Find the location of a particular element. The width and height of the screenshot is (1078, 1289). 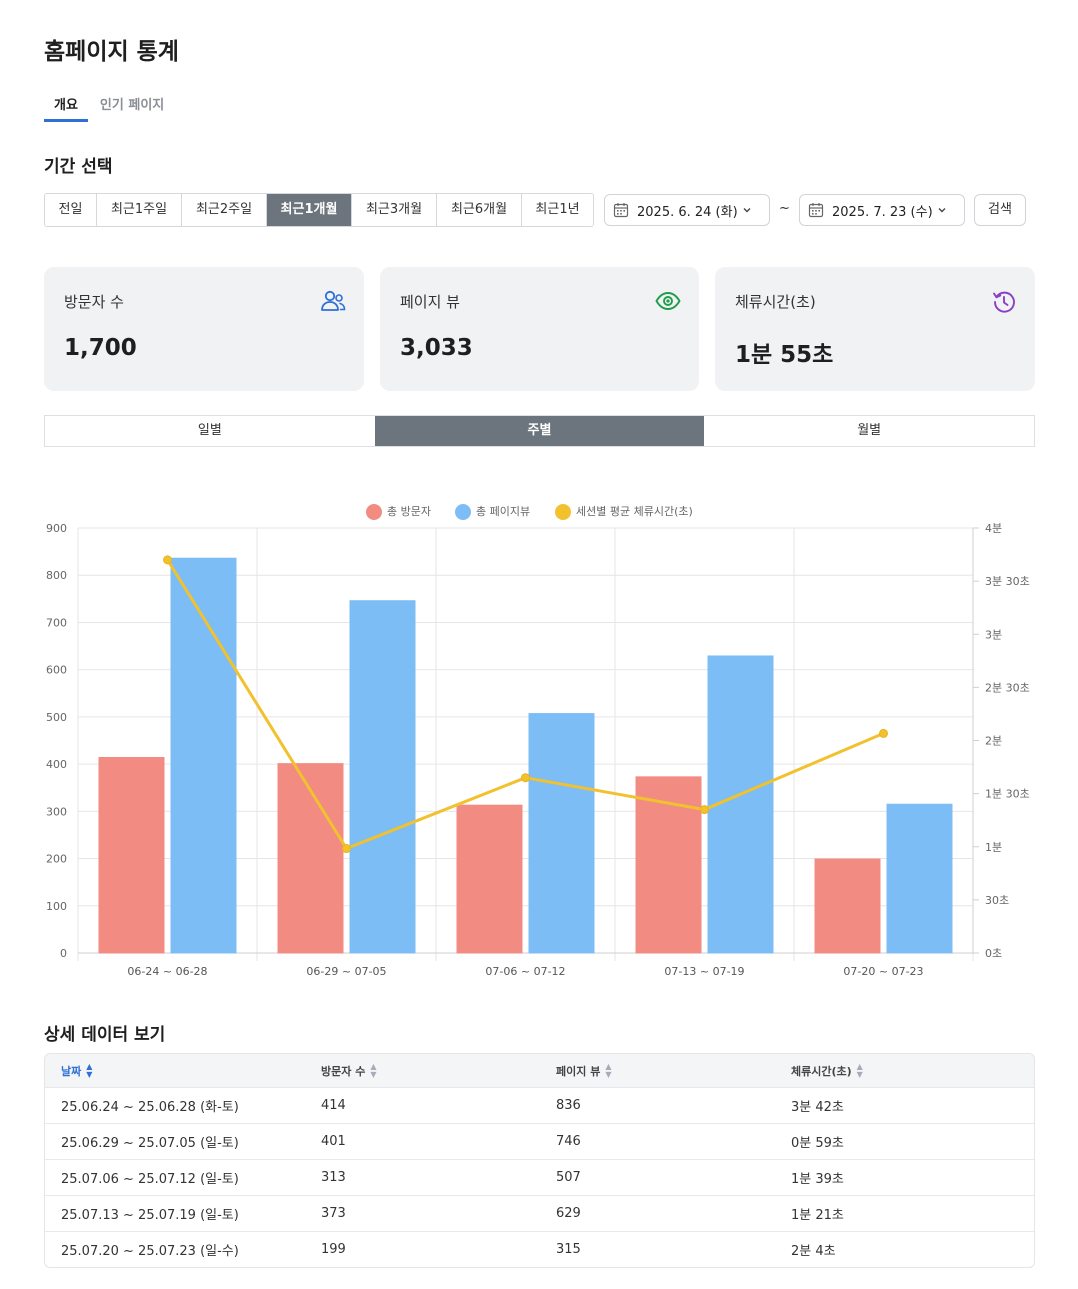

view-toggle: 일별 주별 월별 is located at coordinates (539, 431).